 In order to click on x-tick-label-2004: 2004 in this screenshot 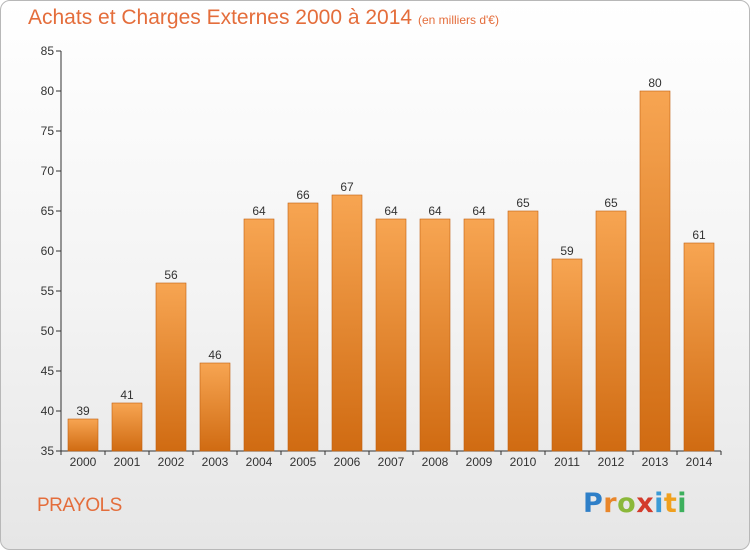, I will do `click(259, 462)`.